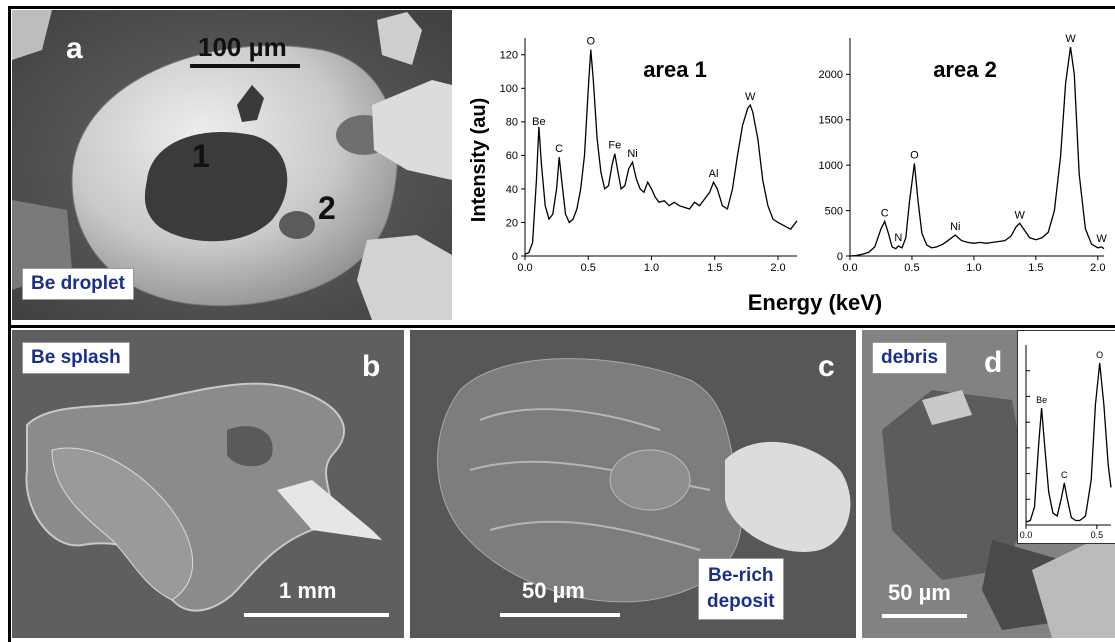  I want to click on peak-label-2-1: C, so click(1064, 475).